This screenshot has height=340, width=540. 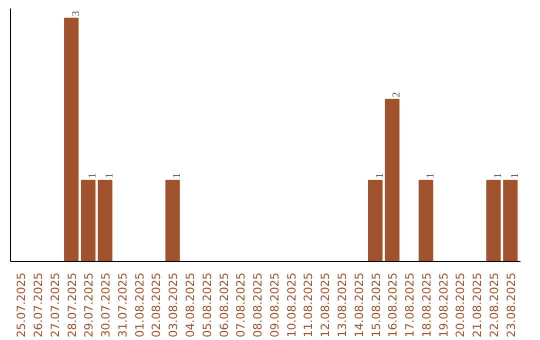 I want to click on x-tick-label: 26.07.2025, so click(x=38, y=305).